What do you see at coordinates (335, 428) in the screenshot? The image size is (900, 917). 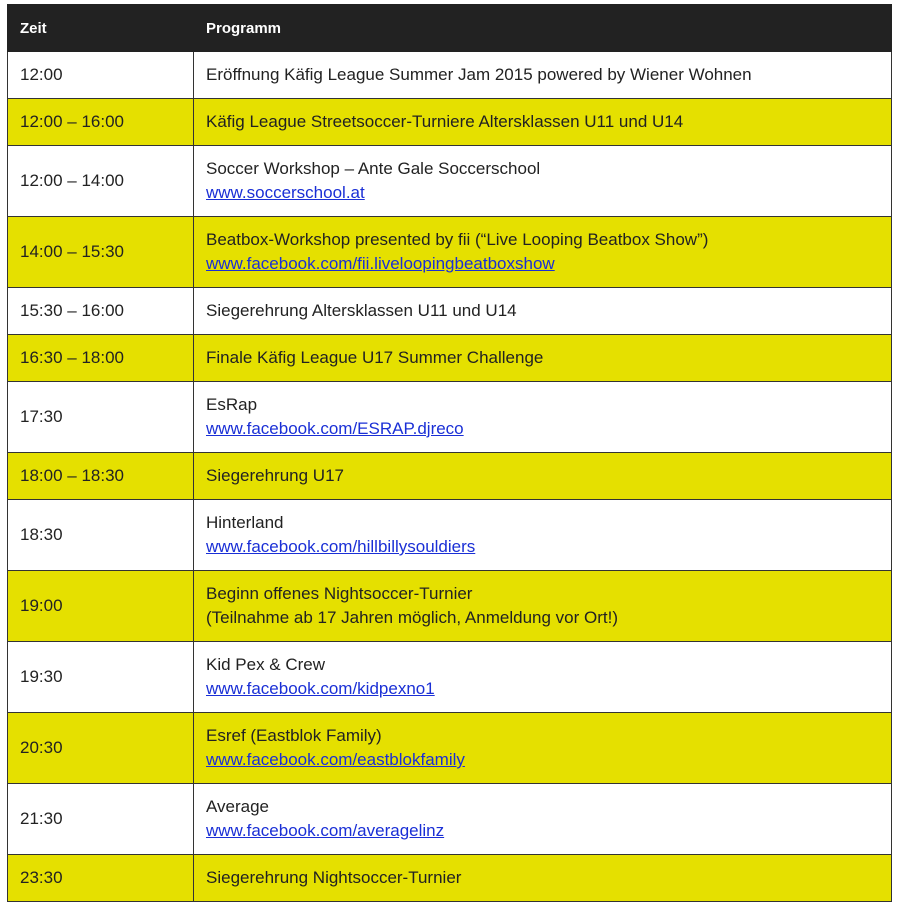 I see `program-link: www.facebook.com/ESRAP.djreco` at bounding box center [335, 428].